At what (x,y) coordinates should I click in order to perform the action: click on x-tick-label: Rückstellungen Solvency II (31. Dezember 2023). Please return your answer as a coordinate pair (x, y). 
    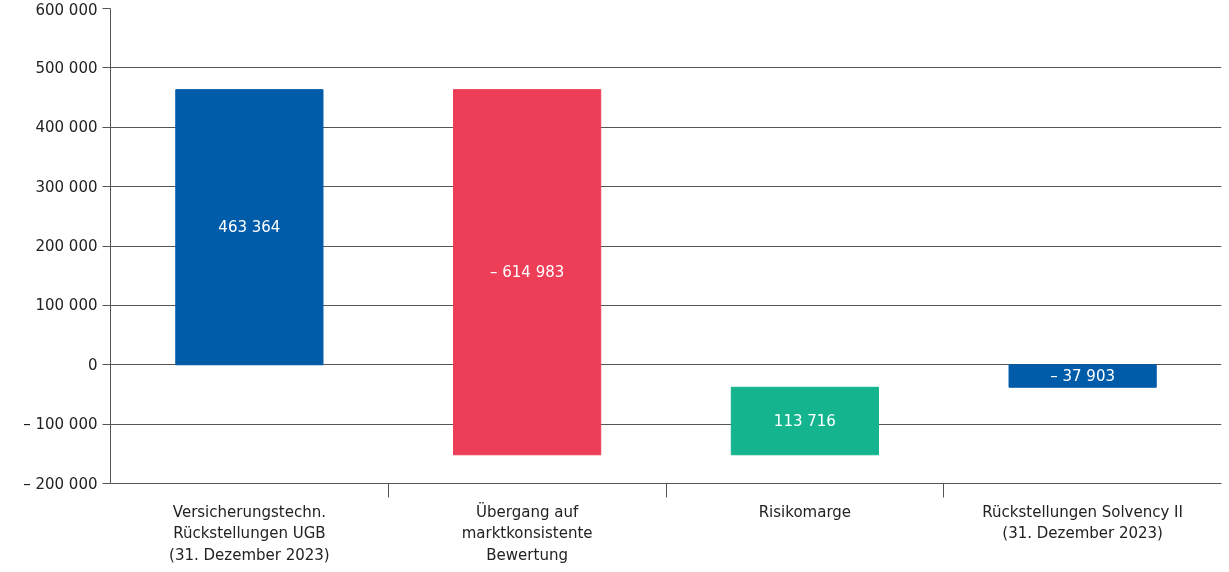
    Looking at the image, I should click on (1082, 522).